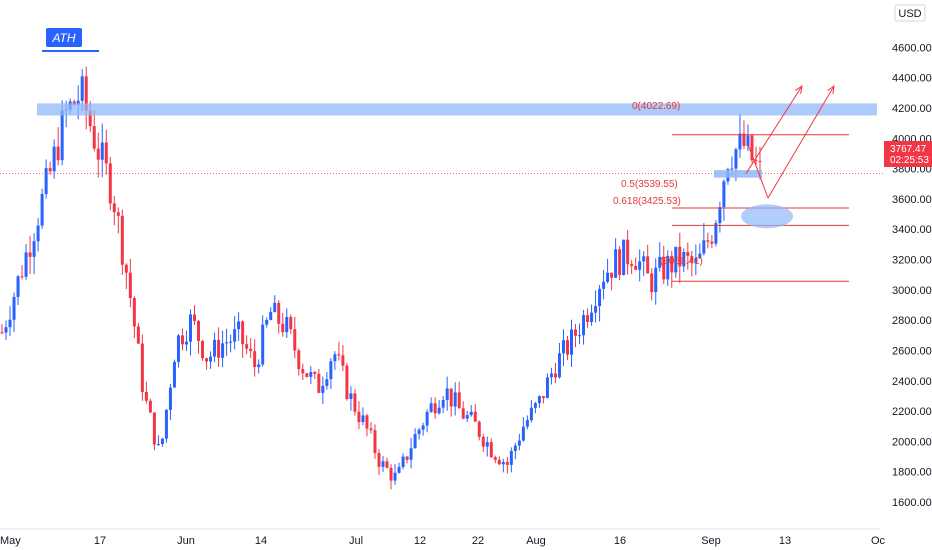 Image resolution: width=932 pixels, height=550 pixels. What do you see at coordinates (443, 541) in the screenshot?
I see `time-axis: May 17 Jun 14 Jul 12 22 Aug 16 Sep 13 Oc` at bounding box center [443, 541].